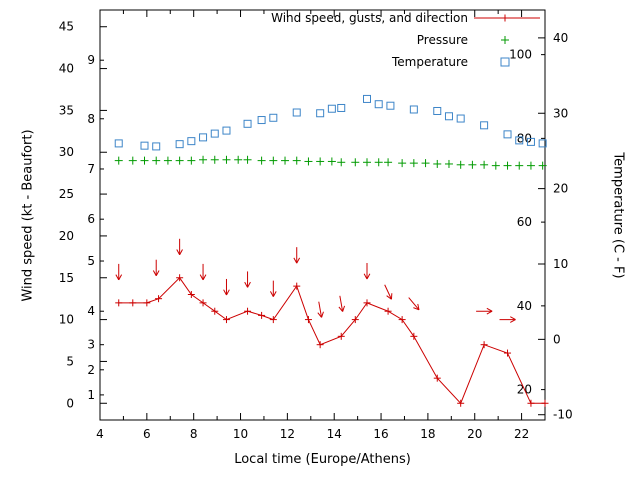 This screenshot has height=480, width=640. I want to click on svg-text: Pressure, so click(442, 40).